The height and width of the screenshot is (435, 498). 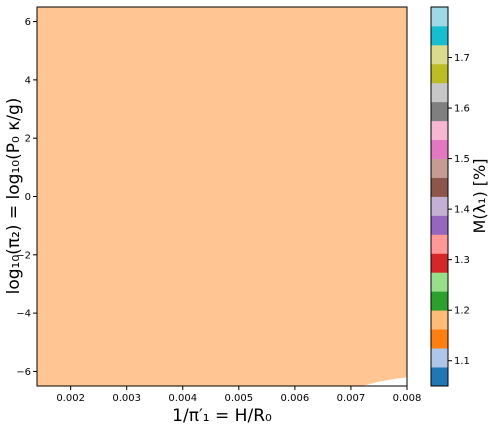 I want to click on colorbar-ticks: 1.1 1.2 1.3 1.4 1.5 1.6 1.7, so click(x=459, y=210).